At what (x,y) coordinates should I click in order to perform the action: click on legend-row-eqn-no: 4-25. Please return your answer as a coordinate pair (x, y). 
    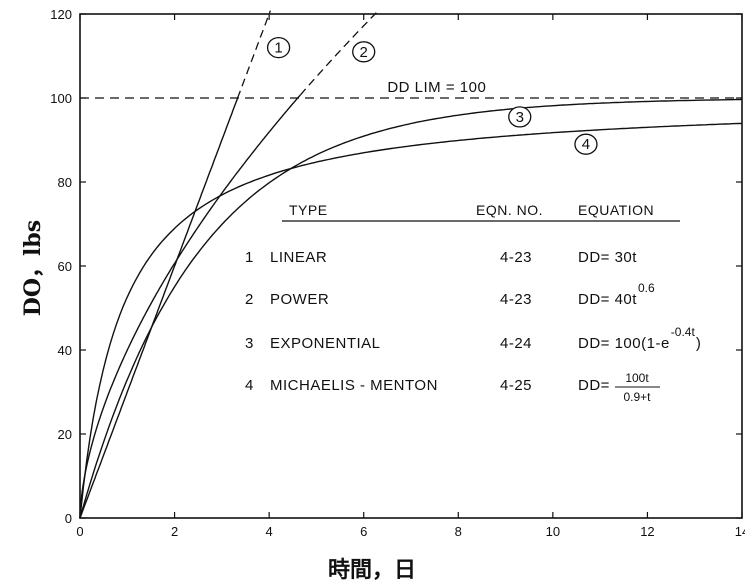
    Looking at the image, I should click on (516, 385).